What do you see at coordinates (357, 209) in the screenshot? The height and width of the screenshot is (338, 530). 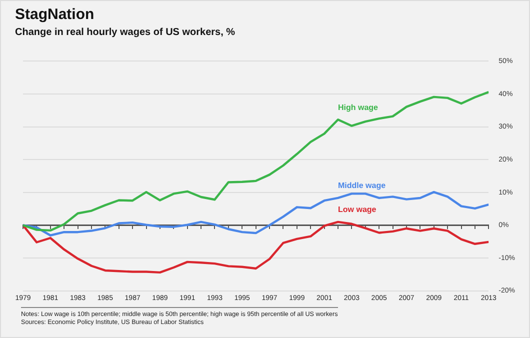 I see `series-label: Low wage` at bounding box center [357, 209].